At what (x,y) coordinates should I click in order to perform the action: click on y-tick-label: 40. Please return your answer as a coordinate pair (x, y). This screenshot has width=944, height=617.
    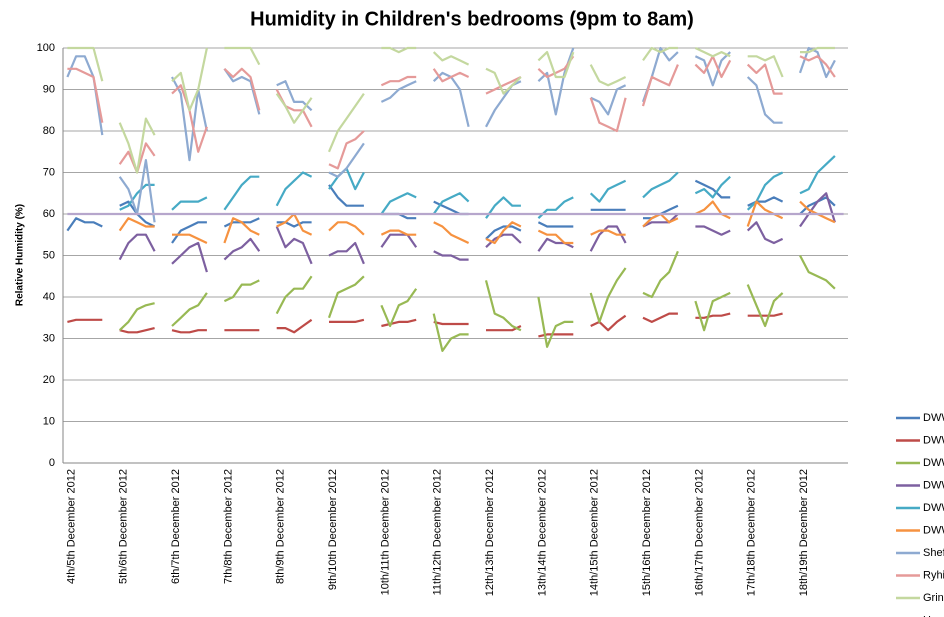
    Looking at the image, I should click on (49, 297).